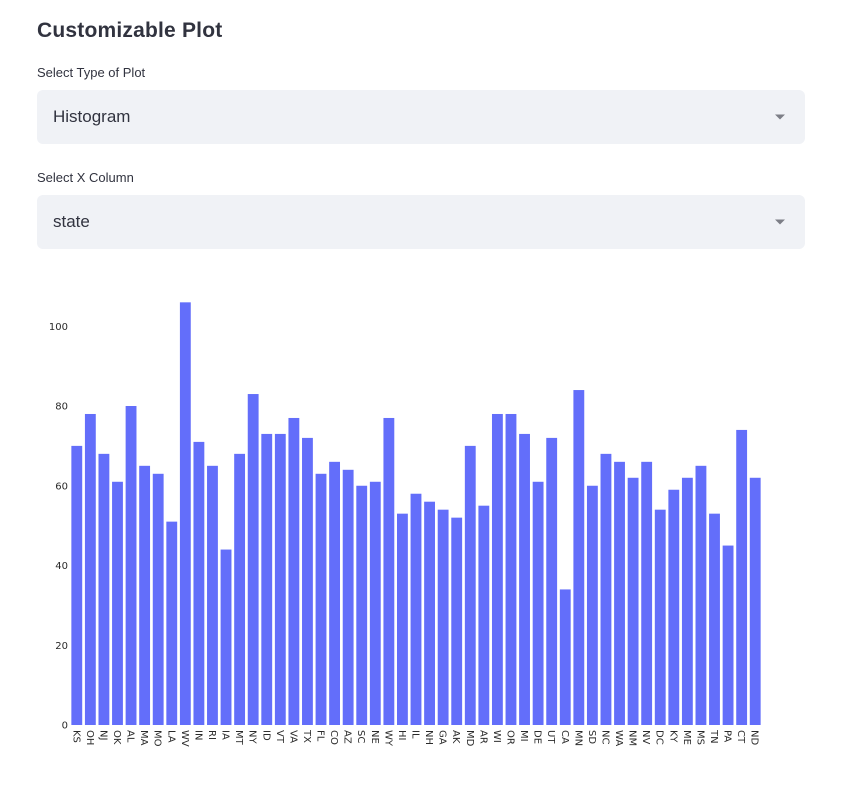  I want to click on bar-md, so click(470, 585).